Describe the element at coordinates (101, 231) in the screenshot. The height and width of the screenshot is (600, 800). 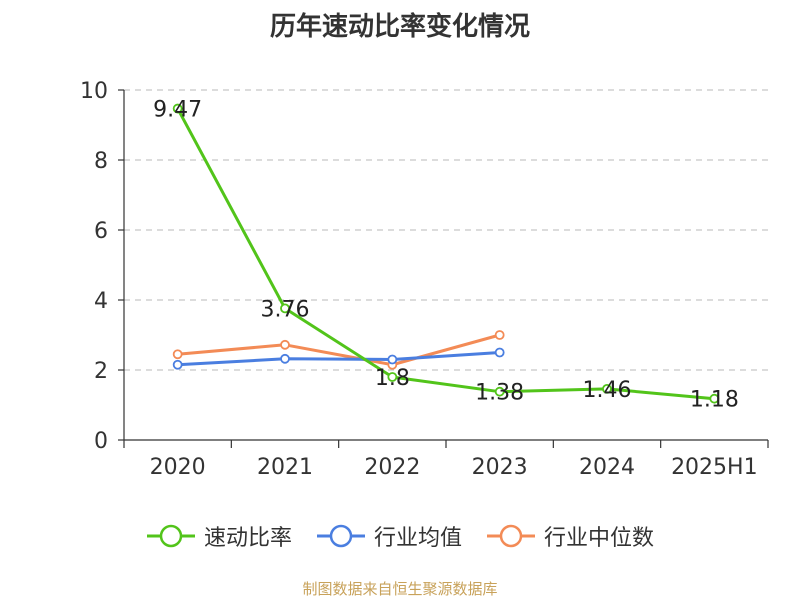
I see `y-tick-label: 6` at that location.